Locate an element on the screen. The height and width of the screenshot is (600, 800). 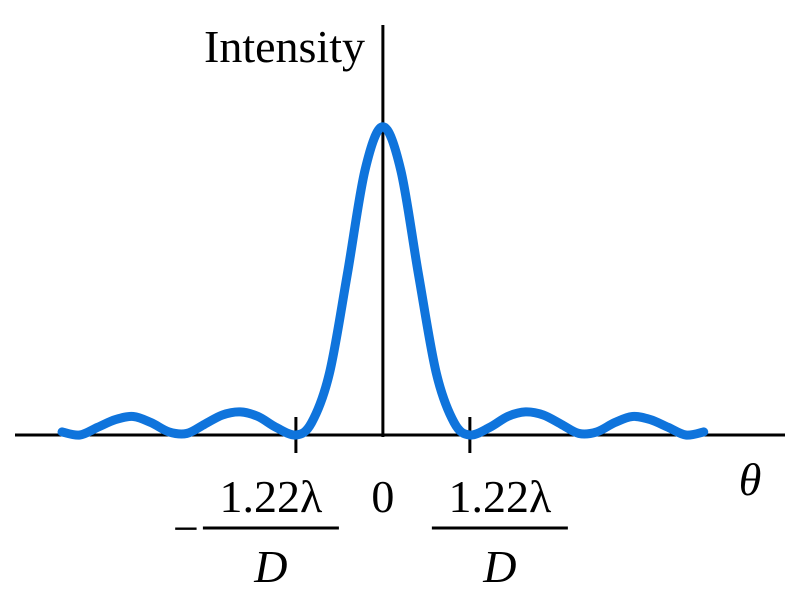
tick-sign: − is located at coordinates (186, 528).